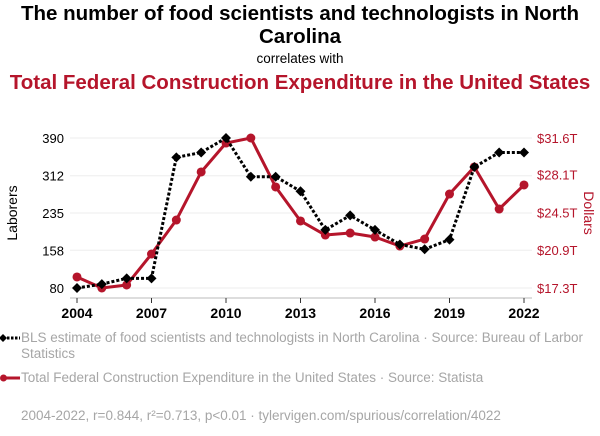 This screenshot has width=600, height=436. Describe the element at coordinates (12, 212) in the screenshot. I see `y-axis-label-left: Laborers` at that location.